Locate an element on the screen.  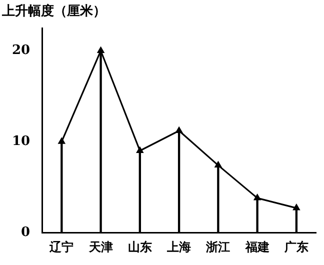
x-tick-label: 天津 is located at coordinates (100, 247).